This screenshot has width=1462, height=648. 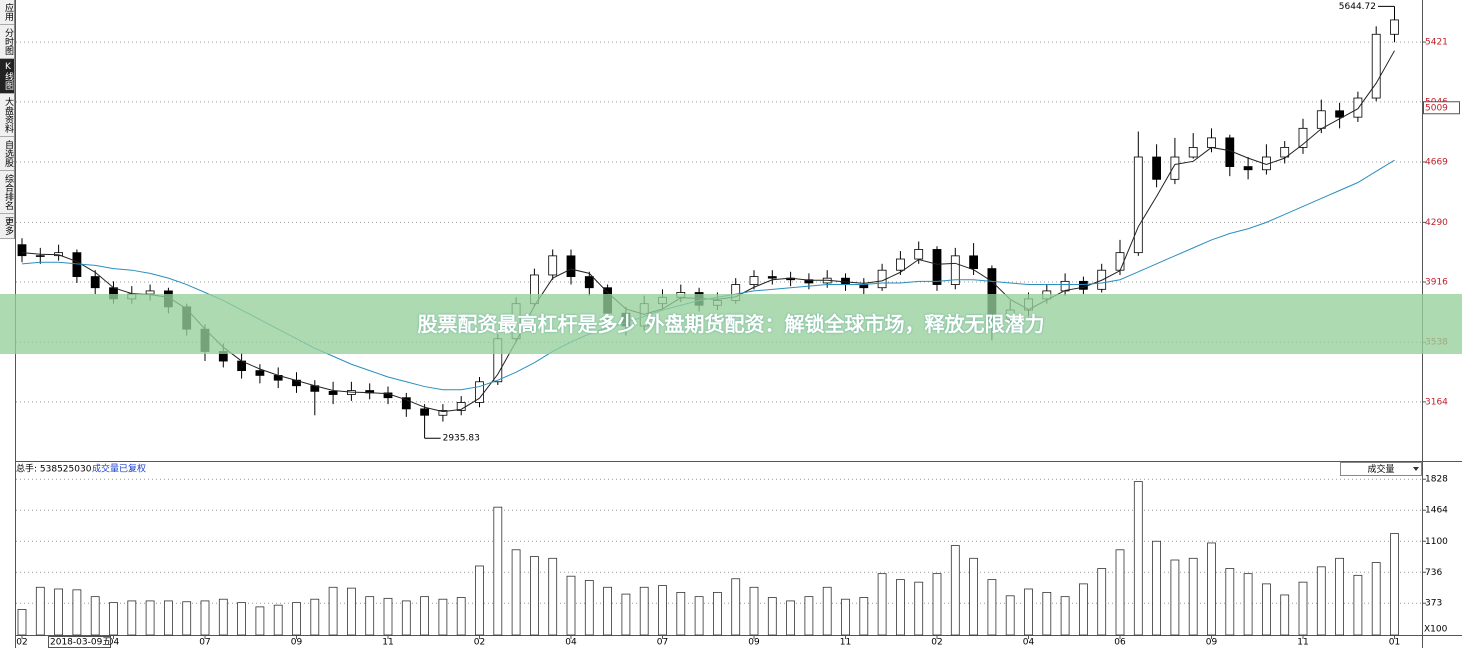 I want to click on y-tick-label: 3916, so click(x=1436, y=282).